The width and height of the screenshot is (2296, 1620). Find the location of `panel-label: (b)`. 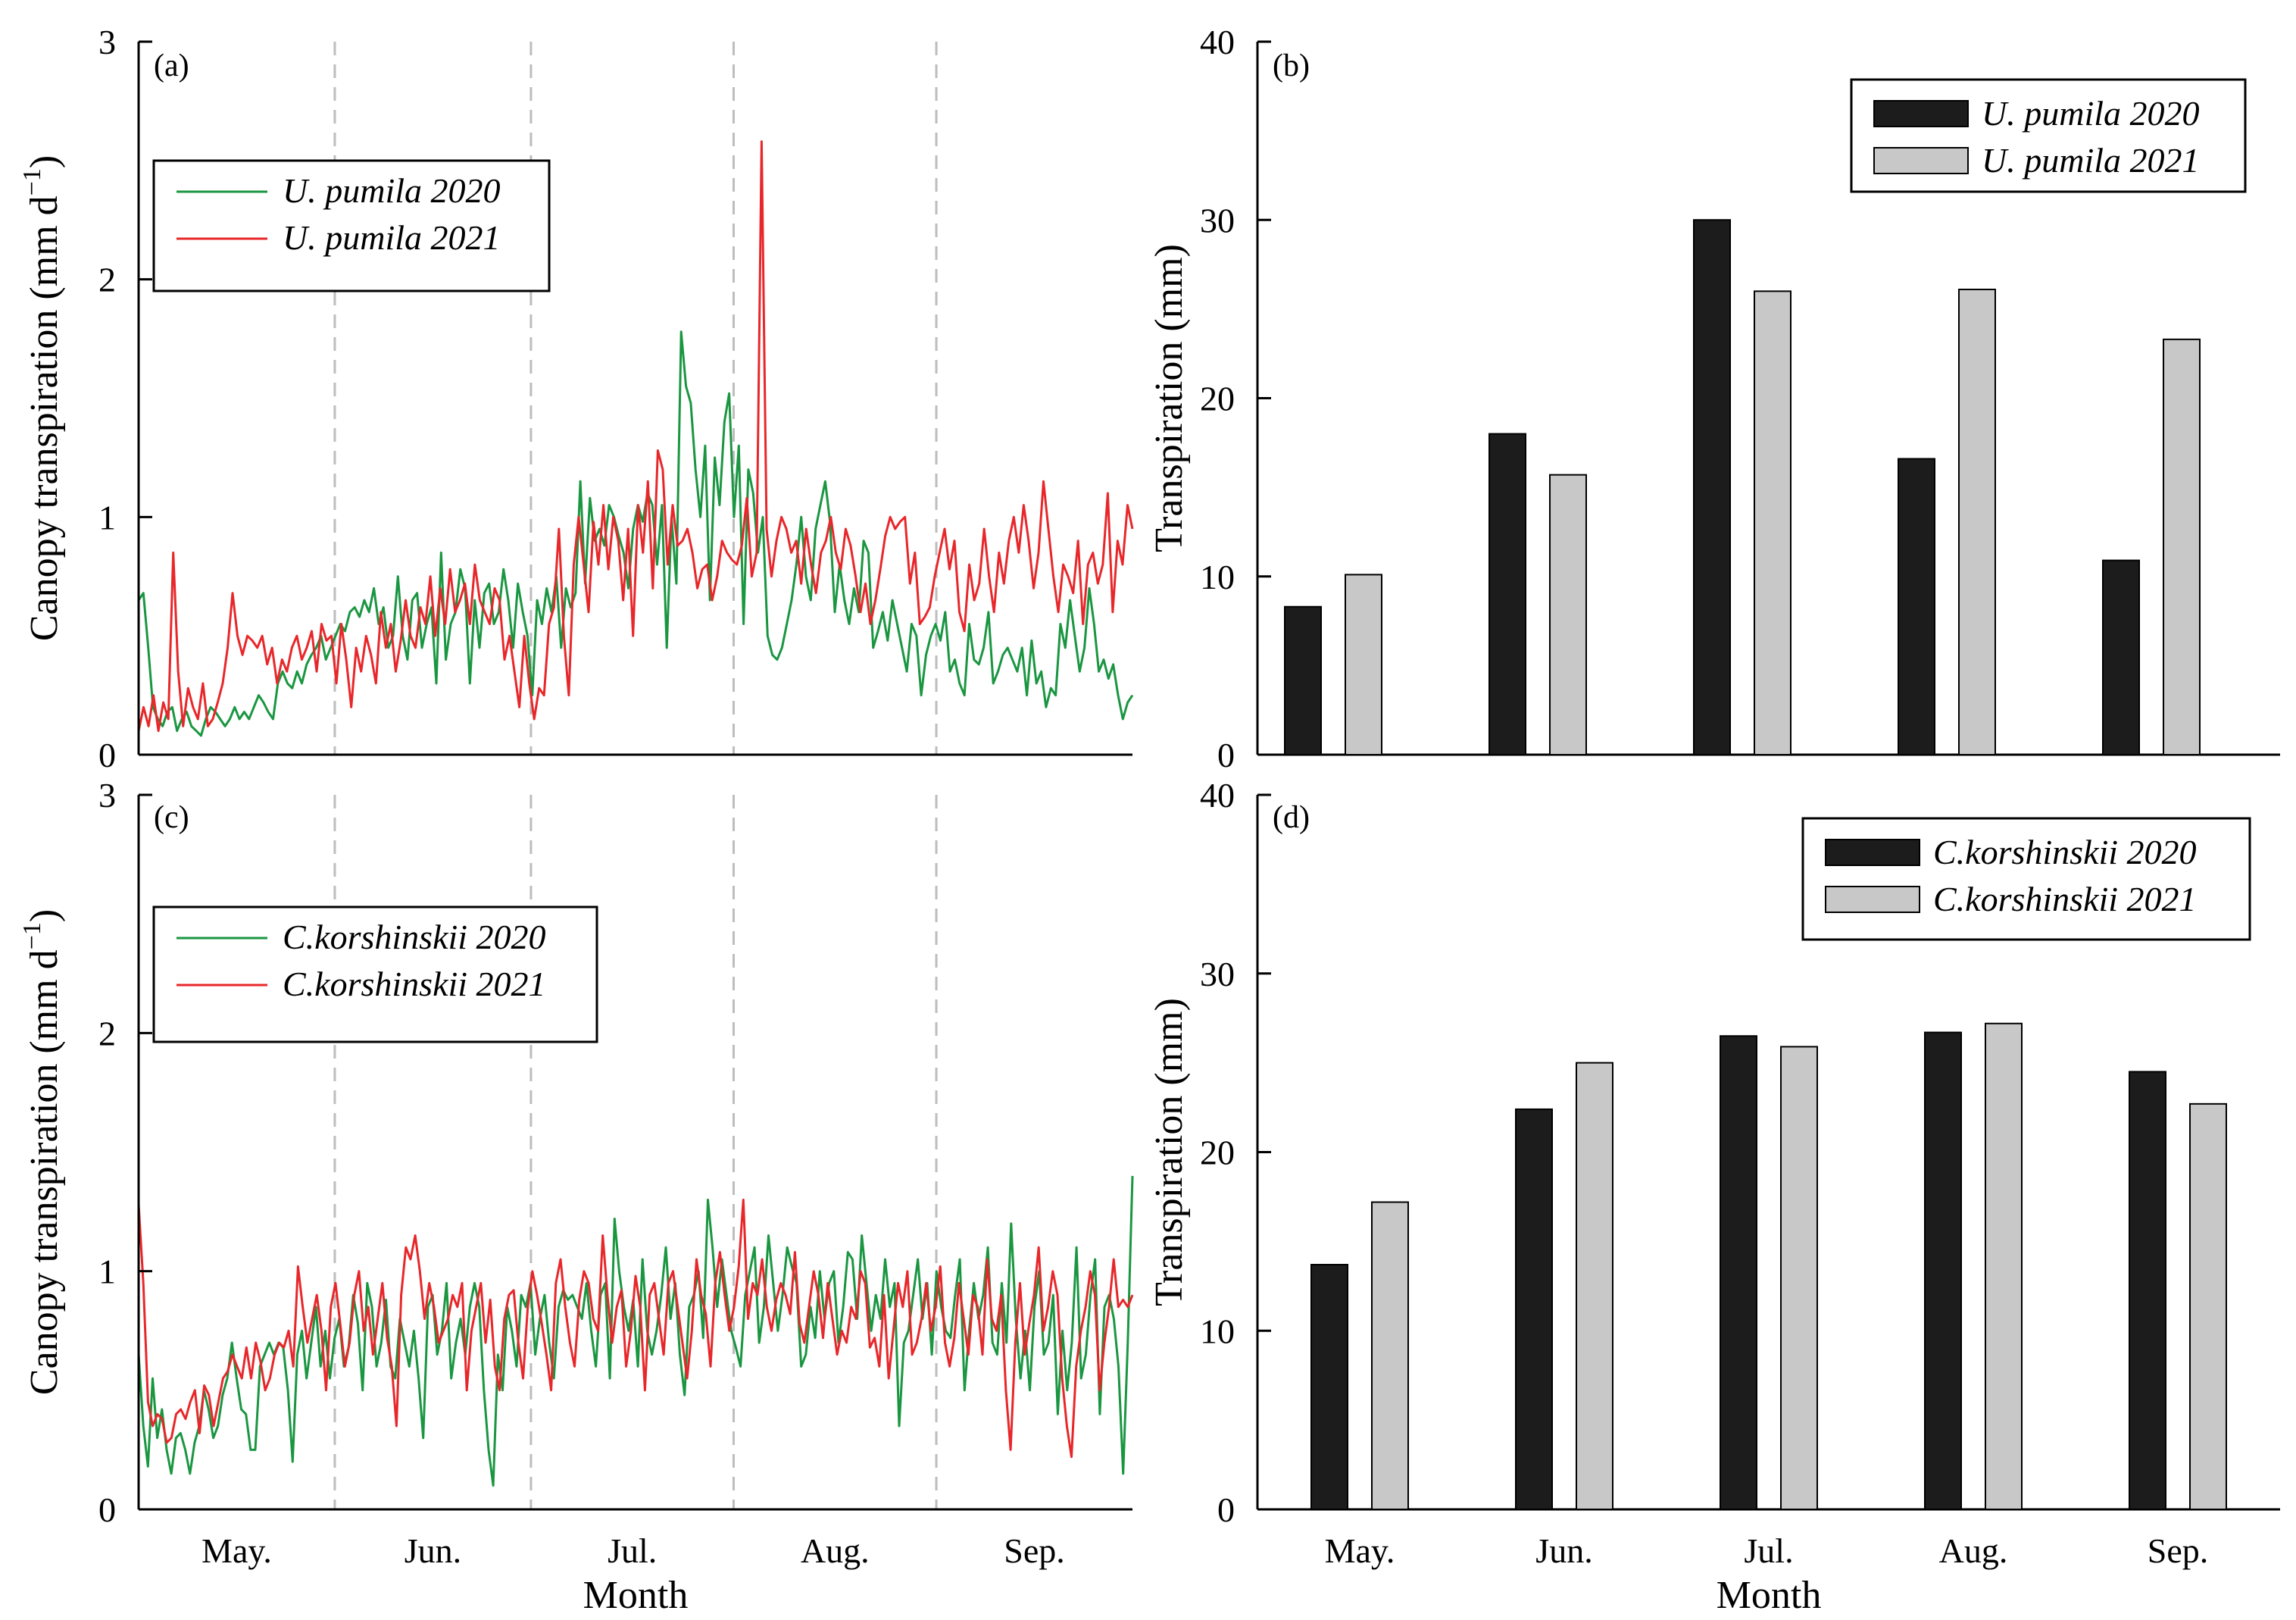

panel-label: (b) is located at coordinates (1291, 65).